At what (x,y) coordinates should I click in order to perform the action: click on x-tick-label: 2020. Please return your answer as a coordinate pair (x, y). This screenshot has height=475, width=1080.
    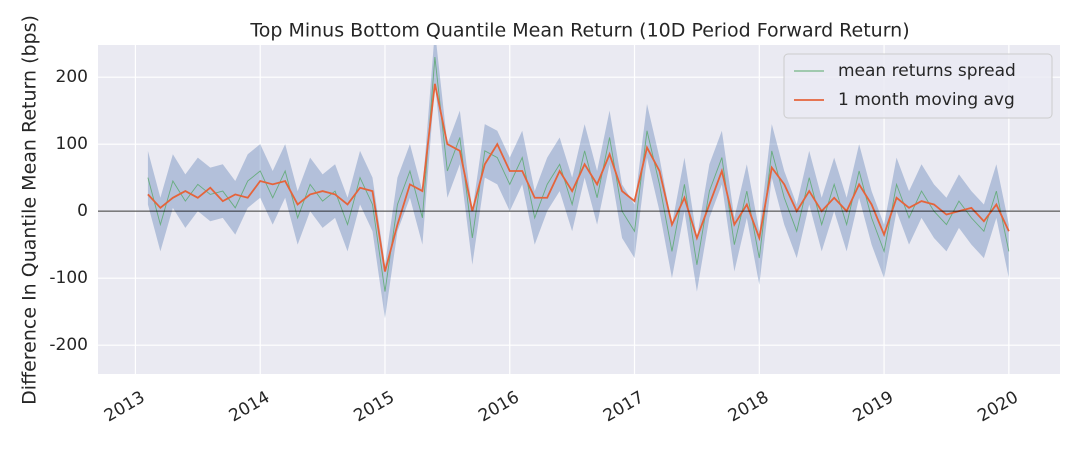
    Looking at the image, I should click on (997, 406).